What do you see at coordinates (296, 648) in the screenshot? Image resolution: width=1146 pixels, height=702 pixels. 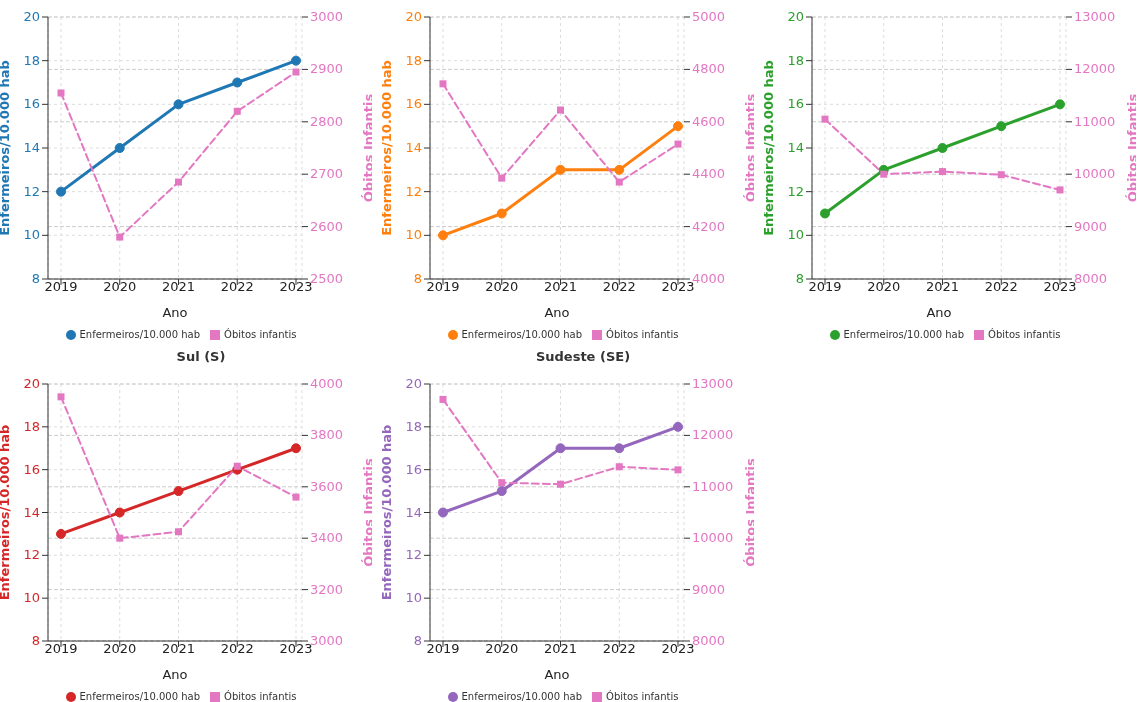 I see `x-tick-label: 2023` at bounding box center [296, 648].